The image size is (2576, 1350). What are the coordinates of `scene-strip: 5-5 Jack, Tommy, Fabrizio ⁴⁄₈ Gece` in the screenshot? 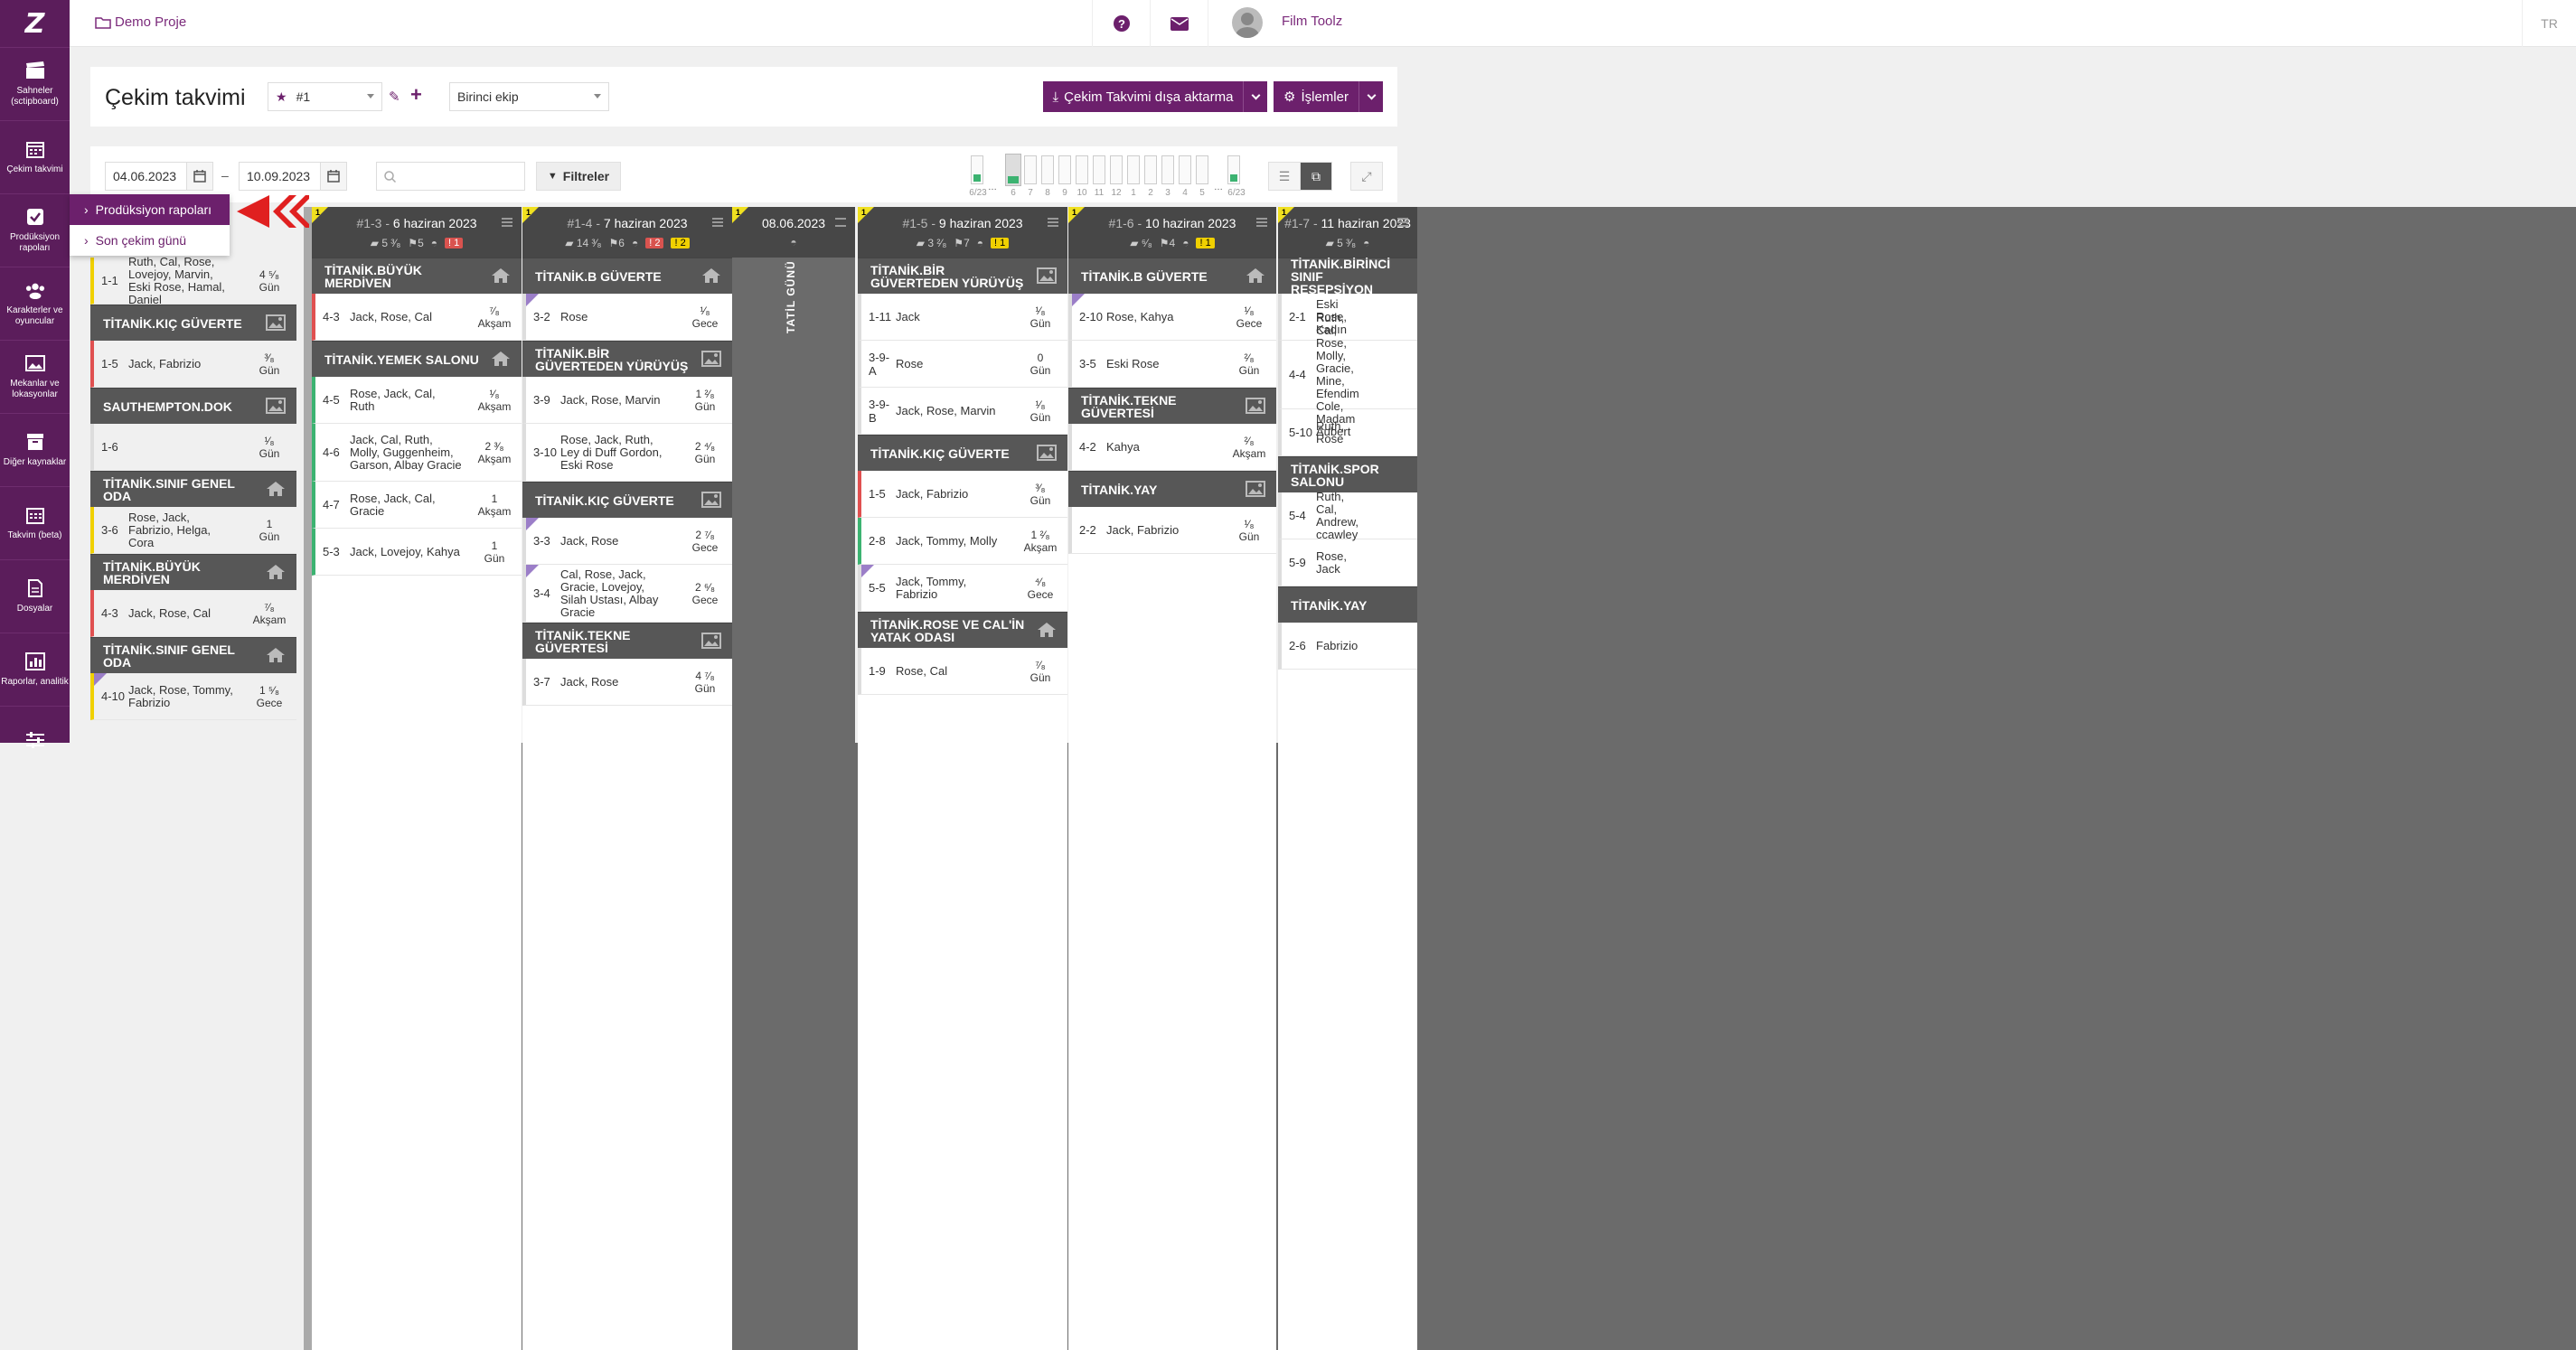 It's located at (963, 588).